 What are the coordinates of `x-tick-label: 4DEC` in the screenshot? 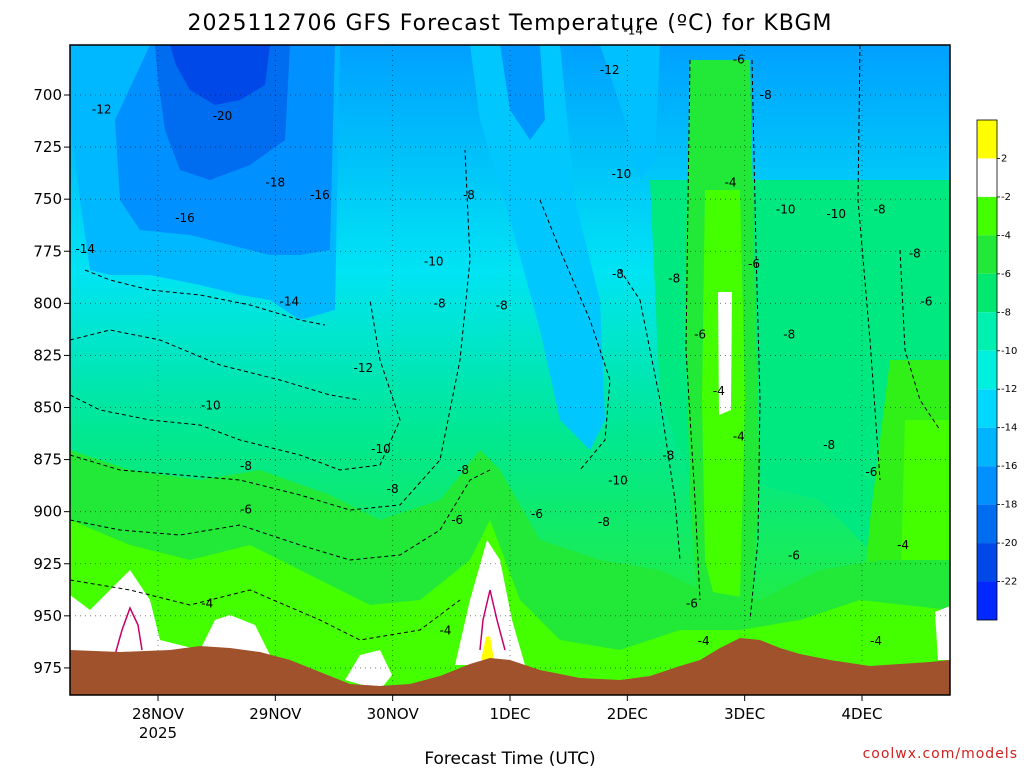 It's located at (861, 714).